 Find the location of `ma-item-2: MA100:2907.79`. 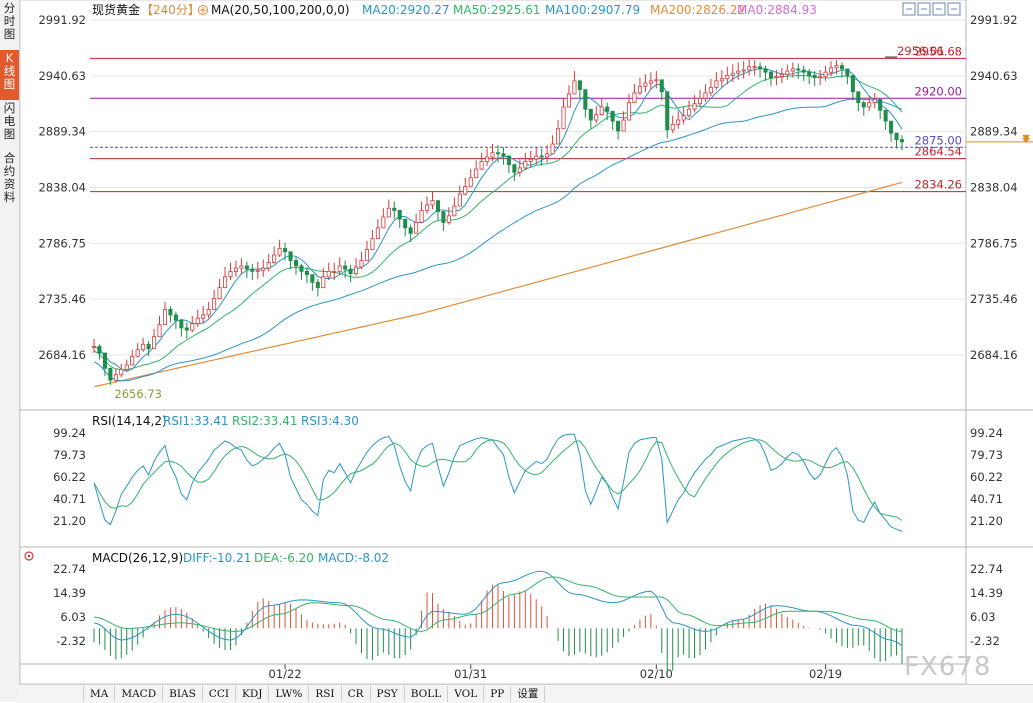

ma-item-2: MA100:2907.79 is located at coordinates (592, 10).